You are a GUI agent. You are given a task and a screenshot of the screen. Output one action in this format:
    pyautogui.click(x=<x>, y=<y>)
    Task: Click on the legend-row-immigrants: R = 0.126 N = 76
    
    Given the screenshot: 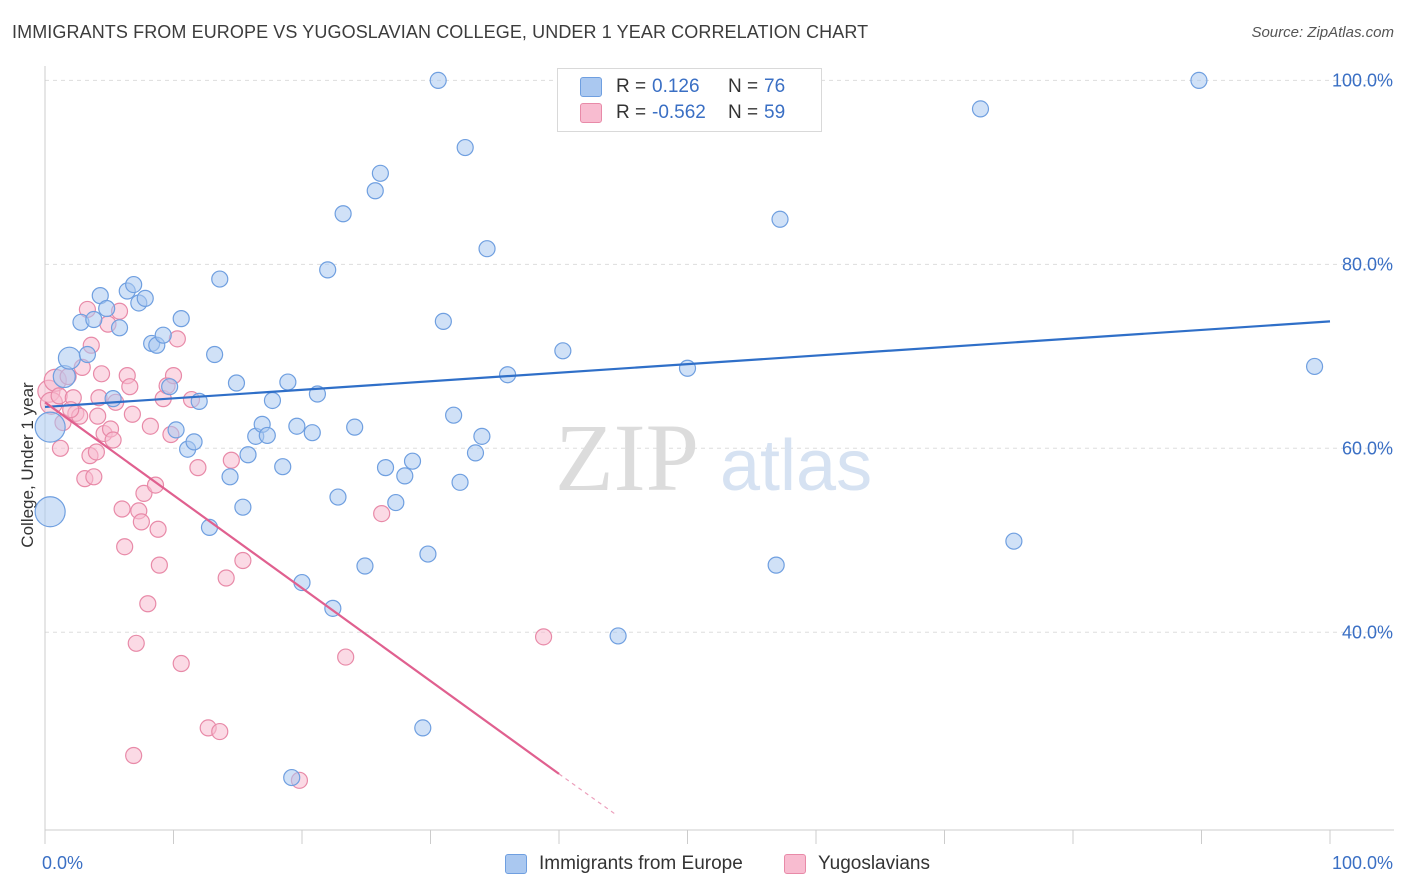 What is the action you would take?
    pyautogui.click(x=671, y=87)
    